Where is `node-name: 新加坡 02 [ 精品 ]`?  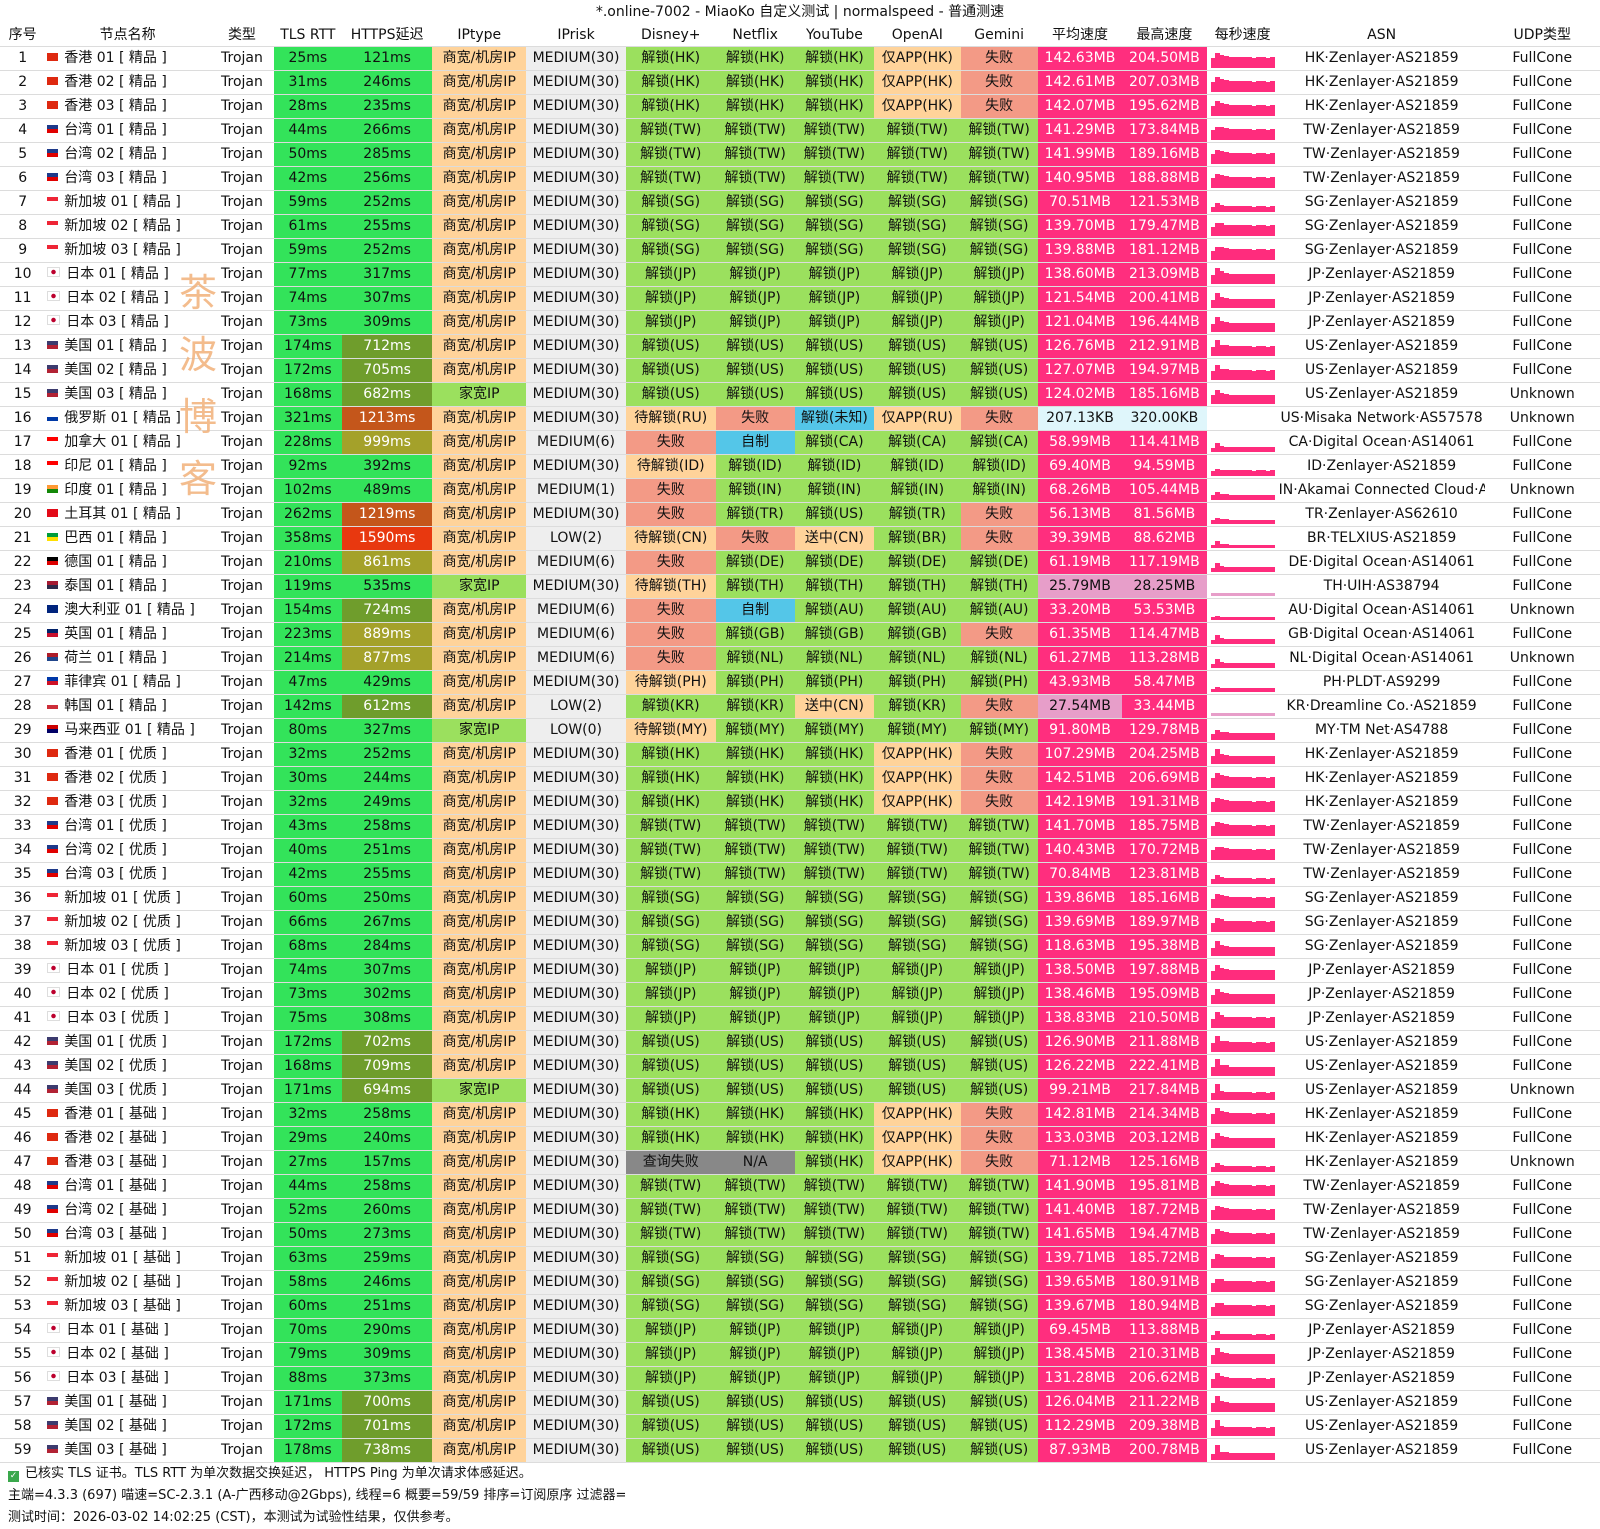
node-name: 新加坡 02 [ 精品 ] is located at coordinates (128, 226).